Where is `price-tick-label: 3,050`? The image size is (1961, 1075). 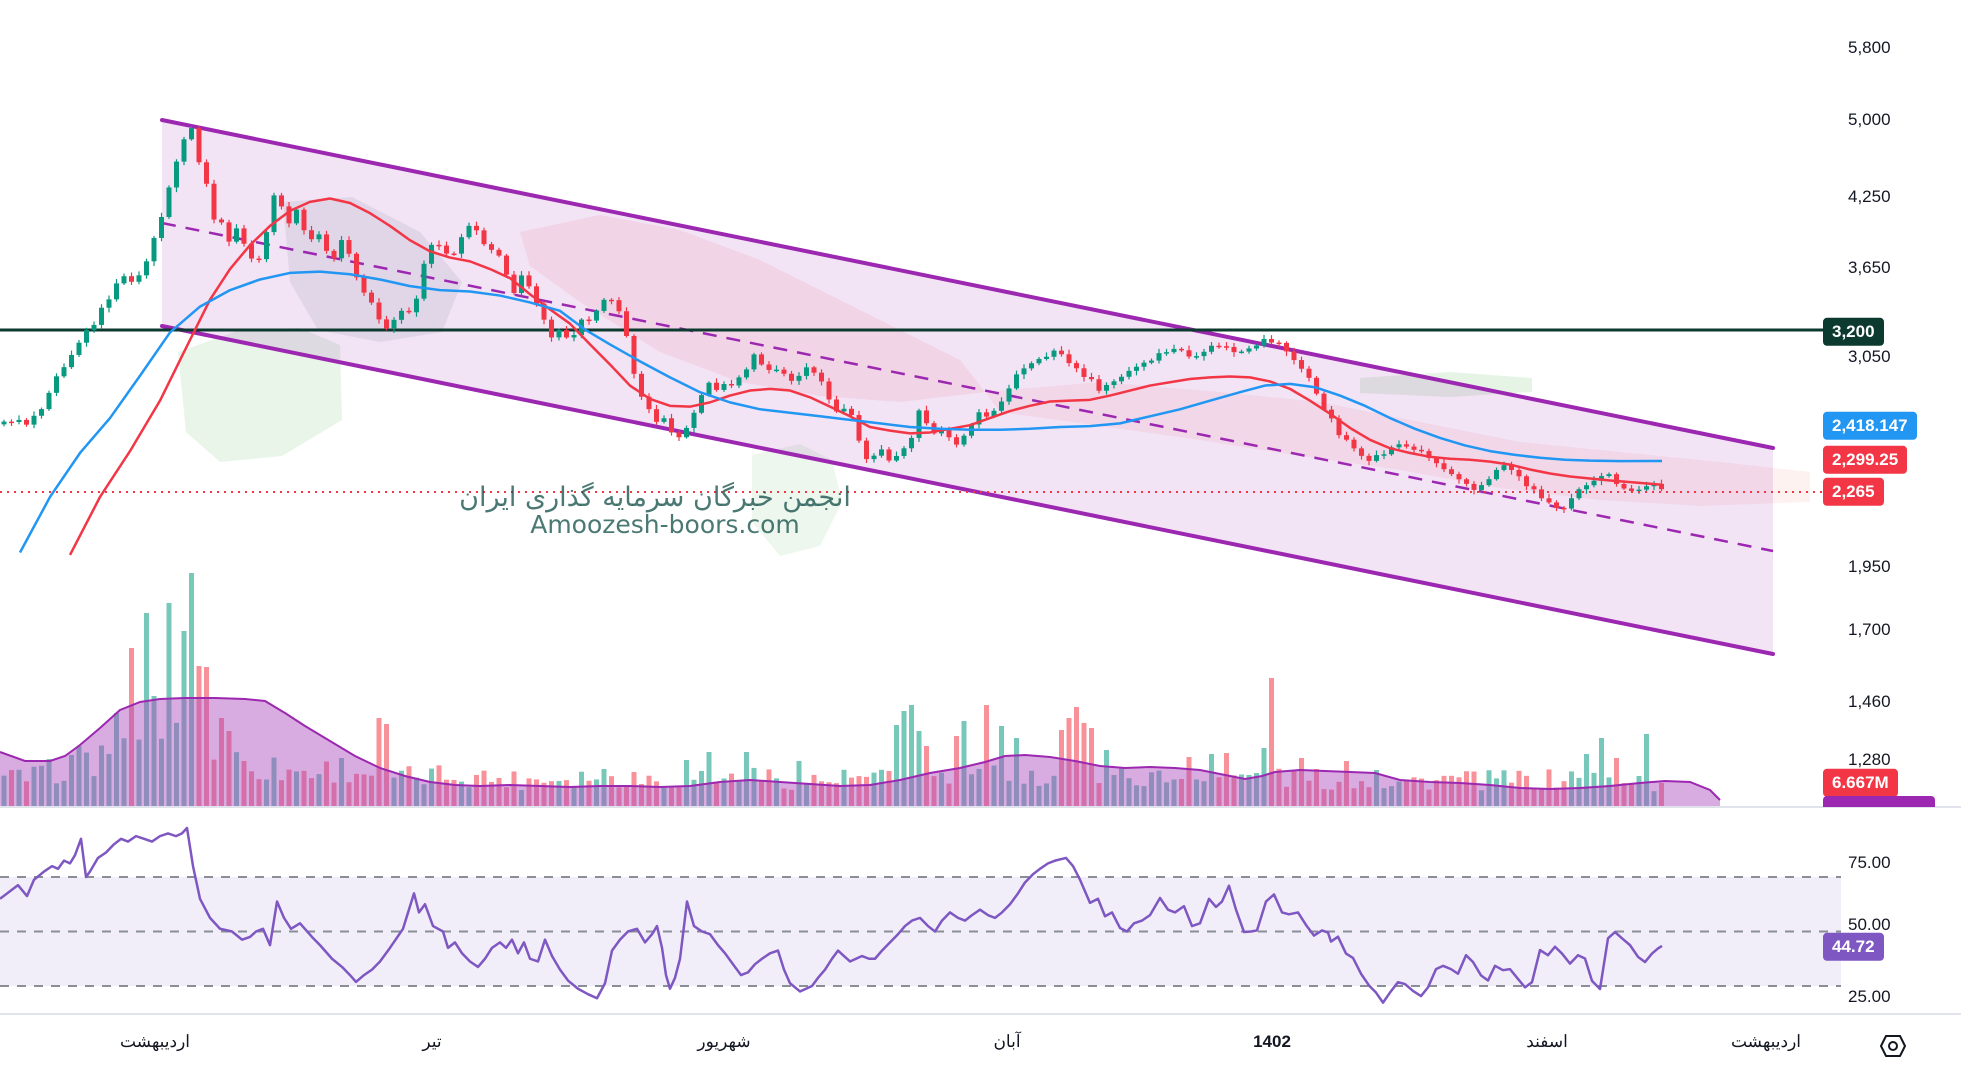 price-tick-label: 3,050 is located at coordinates (1869, 356).